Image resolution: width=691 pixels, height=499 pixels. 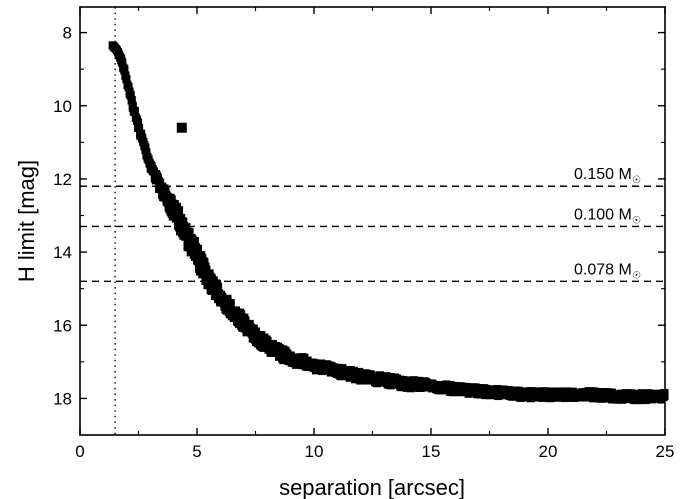 I want to click on y-tick-label: 16, so click(x=62, y=325).